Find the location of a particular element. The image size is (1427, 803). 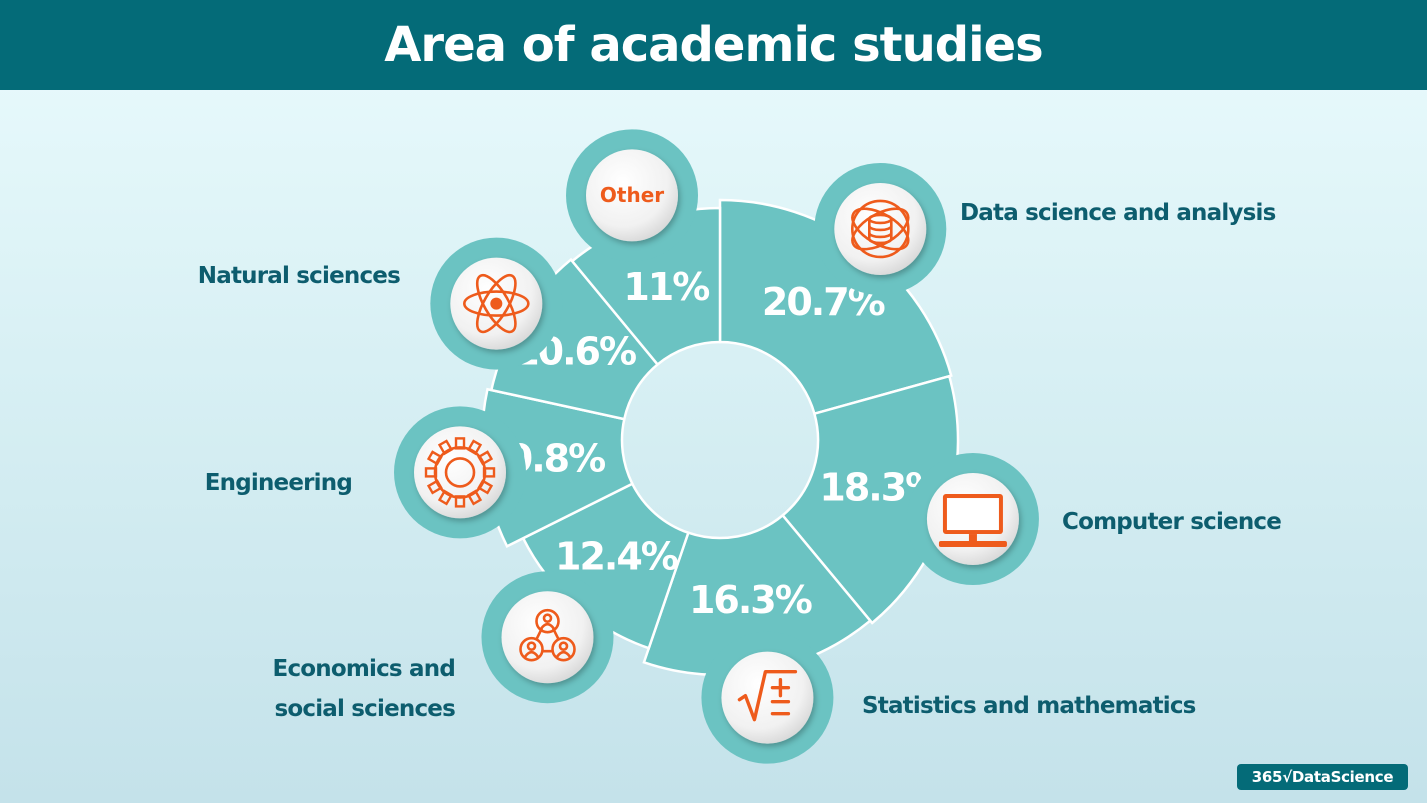

category-label: Engineering is located at coordinates (278, 483).